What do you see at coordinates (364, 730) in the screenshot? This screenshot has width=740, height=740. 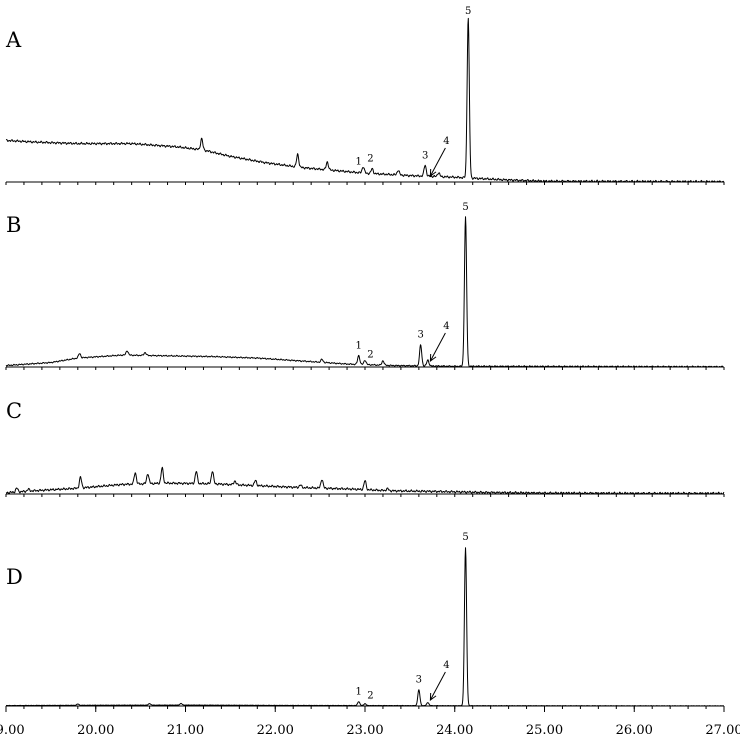 I see `x-tick-label: 23.00` at bounding box center [364, 730].